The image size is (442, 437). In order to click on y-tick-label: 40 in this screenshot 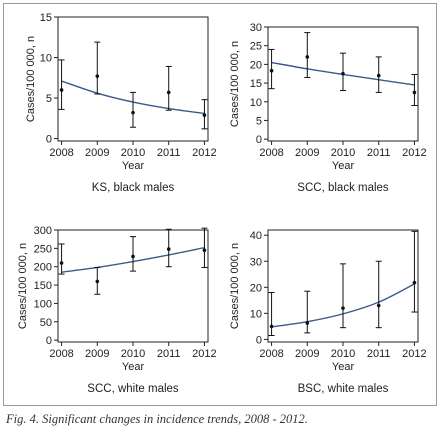, I will do `click(256, 236)`.